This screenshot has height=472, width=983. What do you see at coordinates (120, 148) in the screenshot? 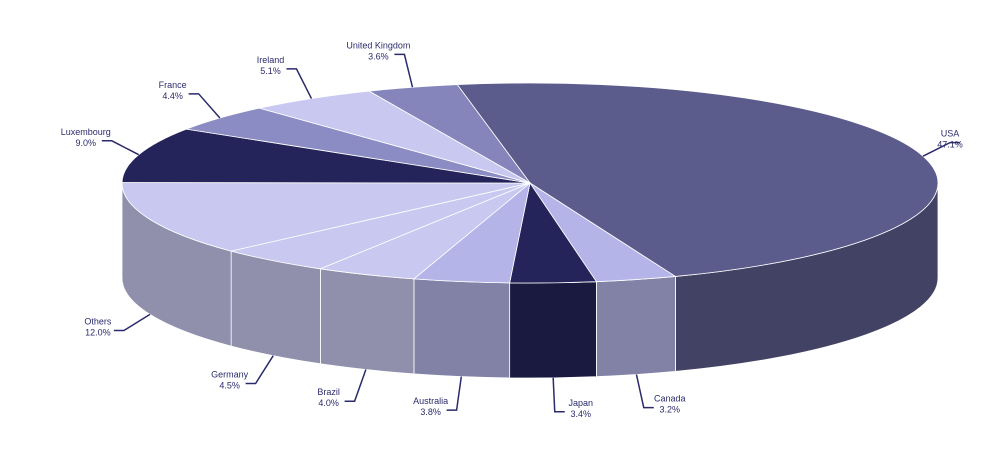
I see `leader-line-luxembourg` at bounding box center [120, 148].